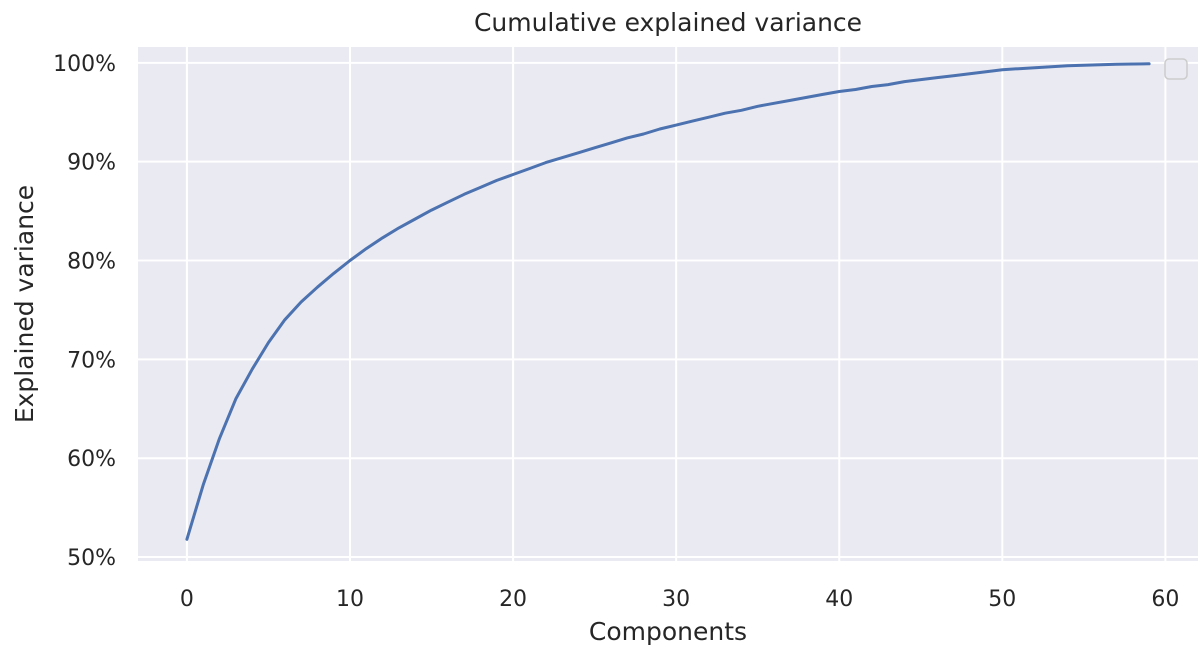  I want to click on y-tick-label: 50%, so click(91, 558).